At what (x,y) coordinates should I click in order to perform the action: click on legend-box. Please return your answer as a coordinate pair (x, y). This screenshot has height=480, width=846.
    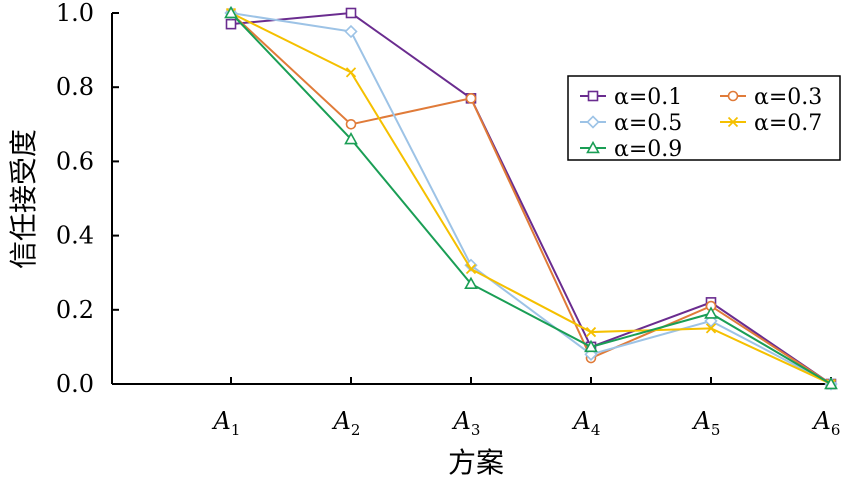
    Looking at the image, I should click on (704, 118).